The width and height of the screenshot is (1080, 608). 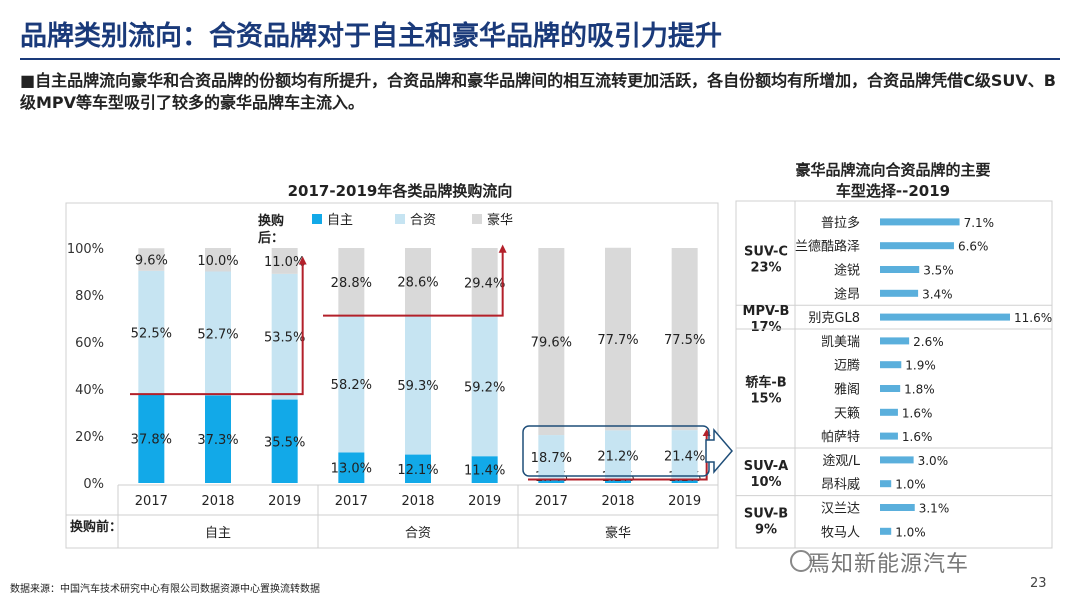 I want to click on category-label: 汉兰达, so click(x=840, y=509).